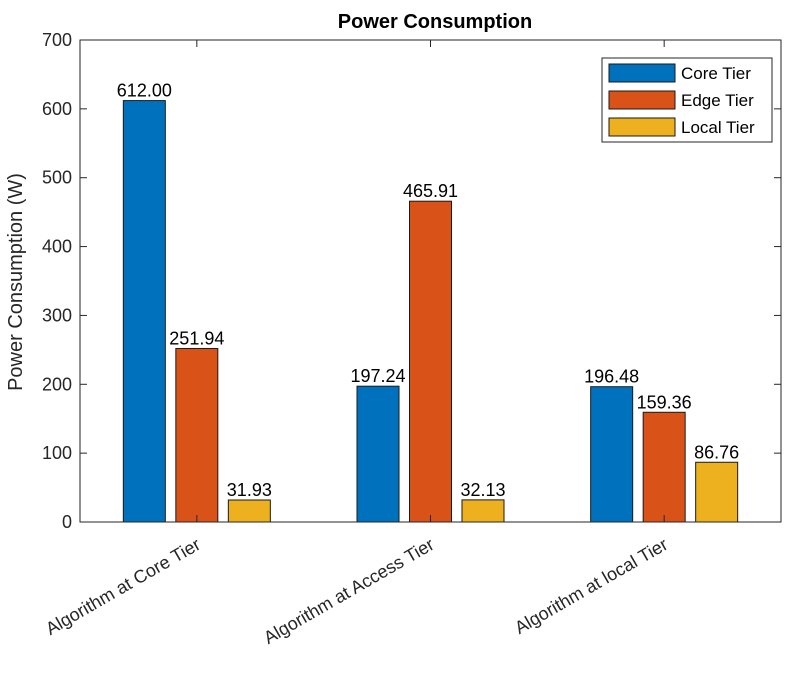  What do you see at coordinates (716, 73) in the screenshot?
I see `legend-entry-label: Core Tier` at bounding box center [716, 73].